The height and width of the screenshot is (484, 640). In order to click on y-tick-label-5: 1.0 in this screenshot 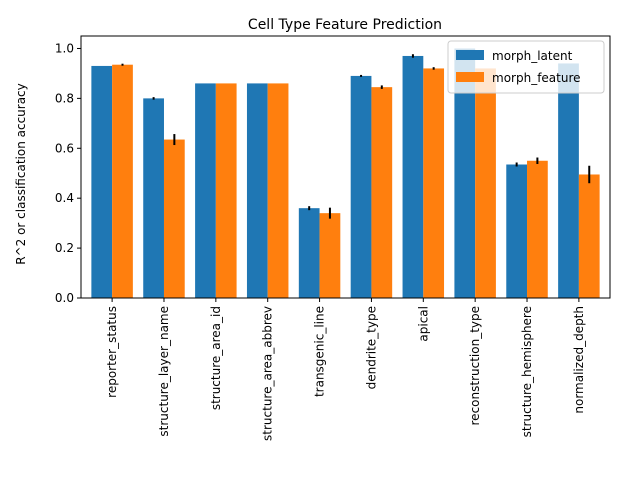, I will do `click(64, 48)`.